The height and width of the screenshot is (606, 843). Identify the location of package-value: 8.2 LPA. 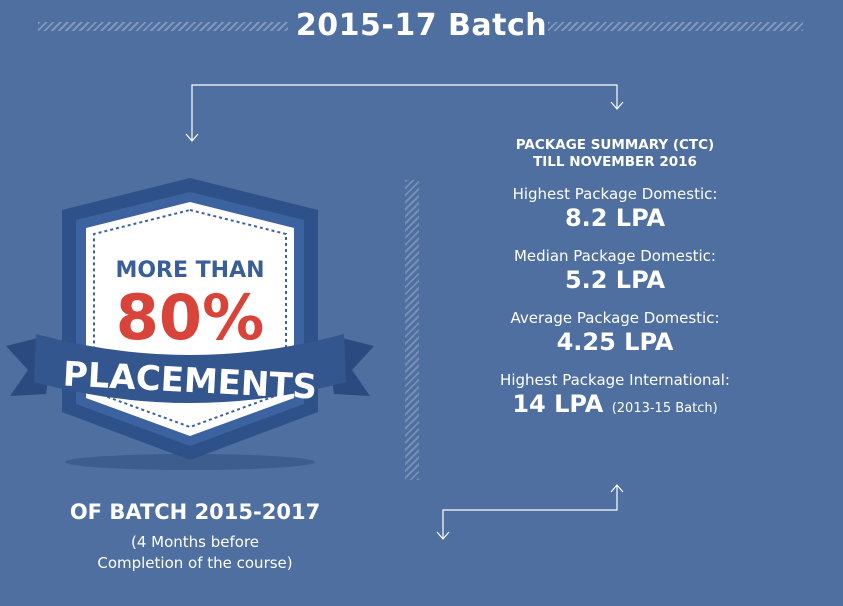
(615, 218).